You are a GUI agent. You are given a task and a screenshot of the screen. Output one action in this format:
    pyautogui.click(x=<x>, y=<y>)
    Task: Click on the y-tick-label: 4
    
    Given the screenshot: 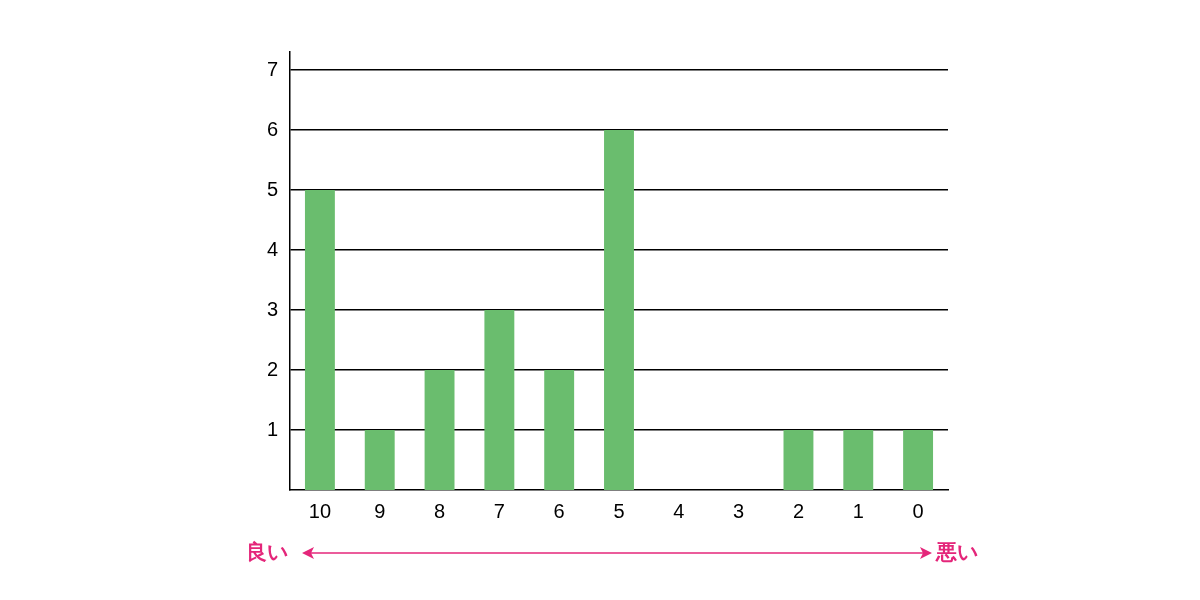 What is the action you would take?
    pyautogui.click(x=272, y=248)
    